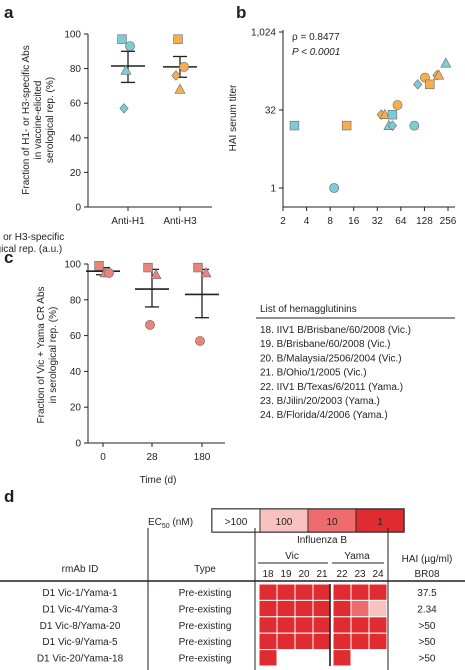  I want to click on panel-c-points, so click(153, 303).